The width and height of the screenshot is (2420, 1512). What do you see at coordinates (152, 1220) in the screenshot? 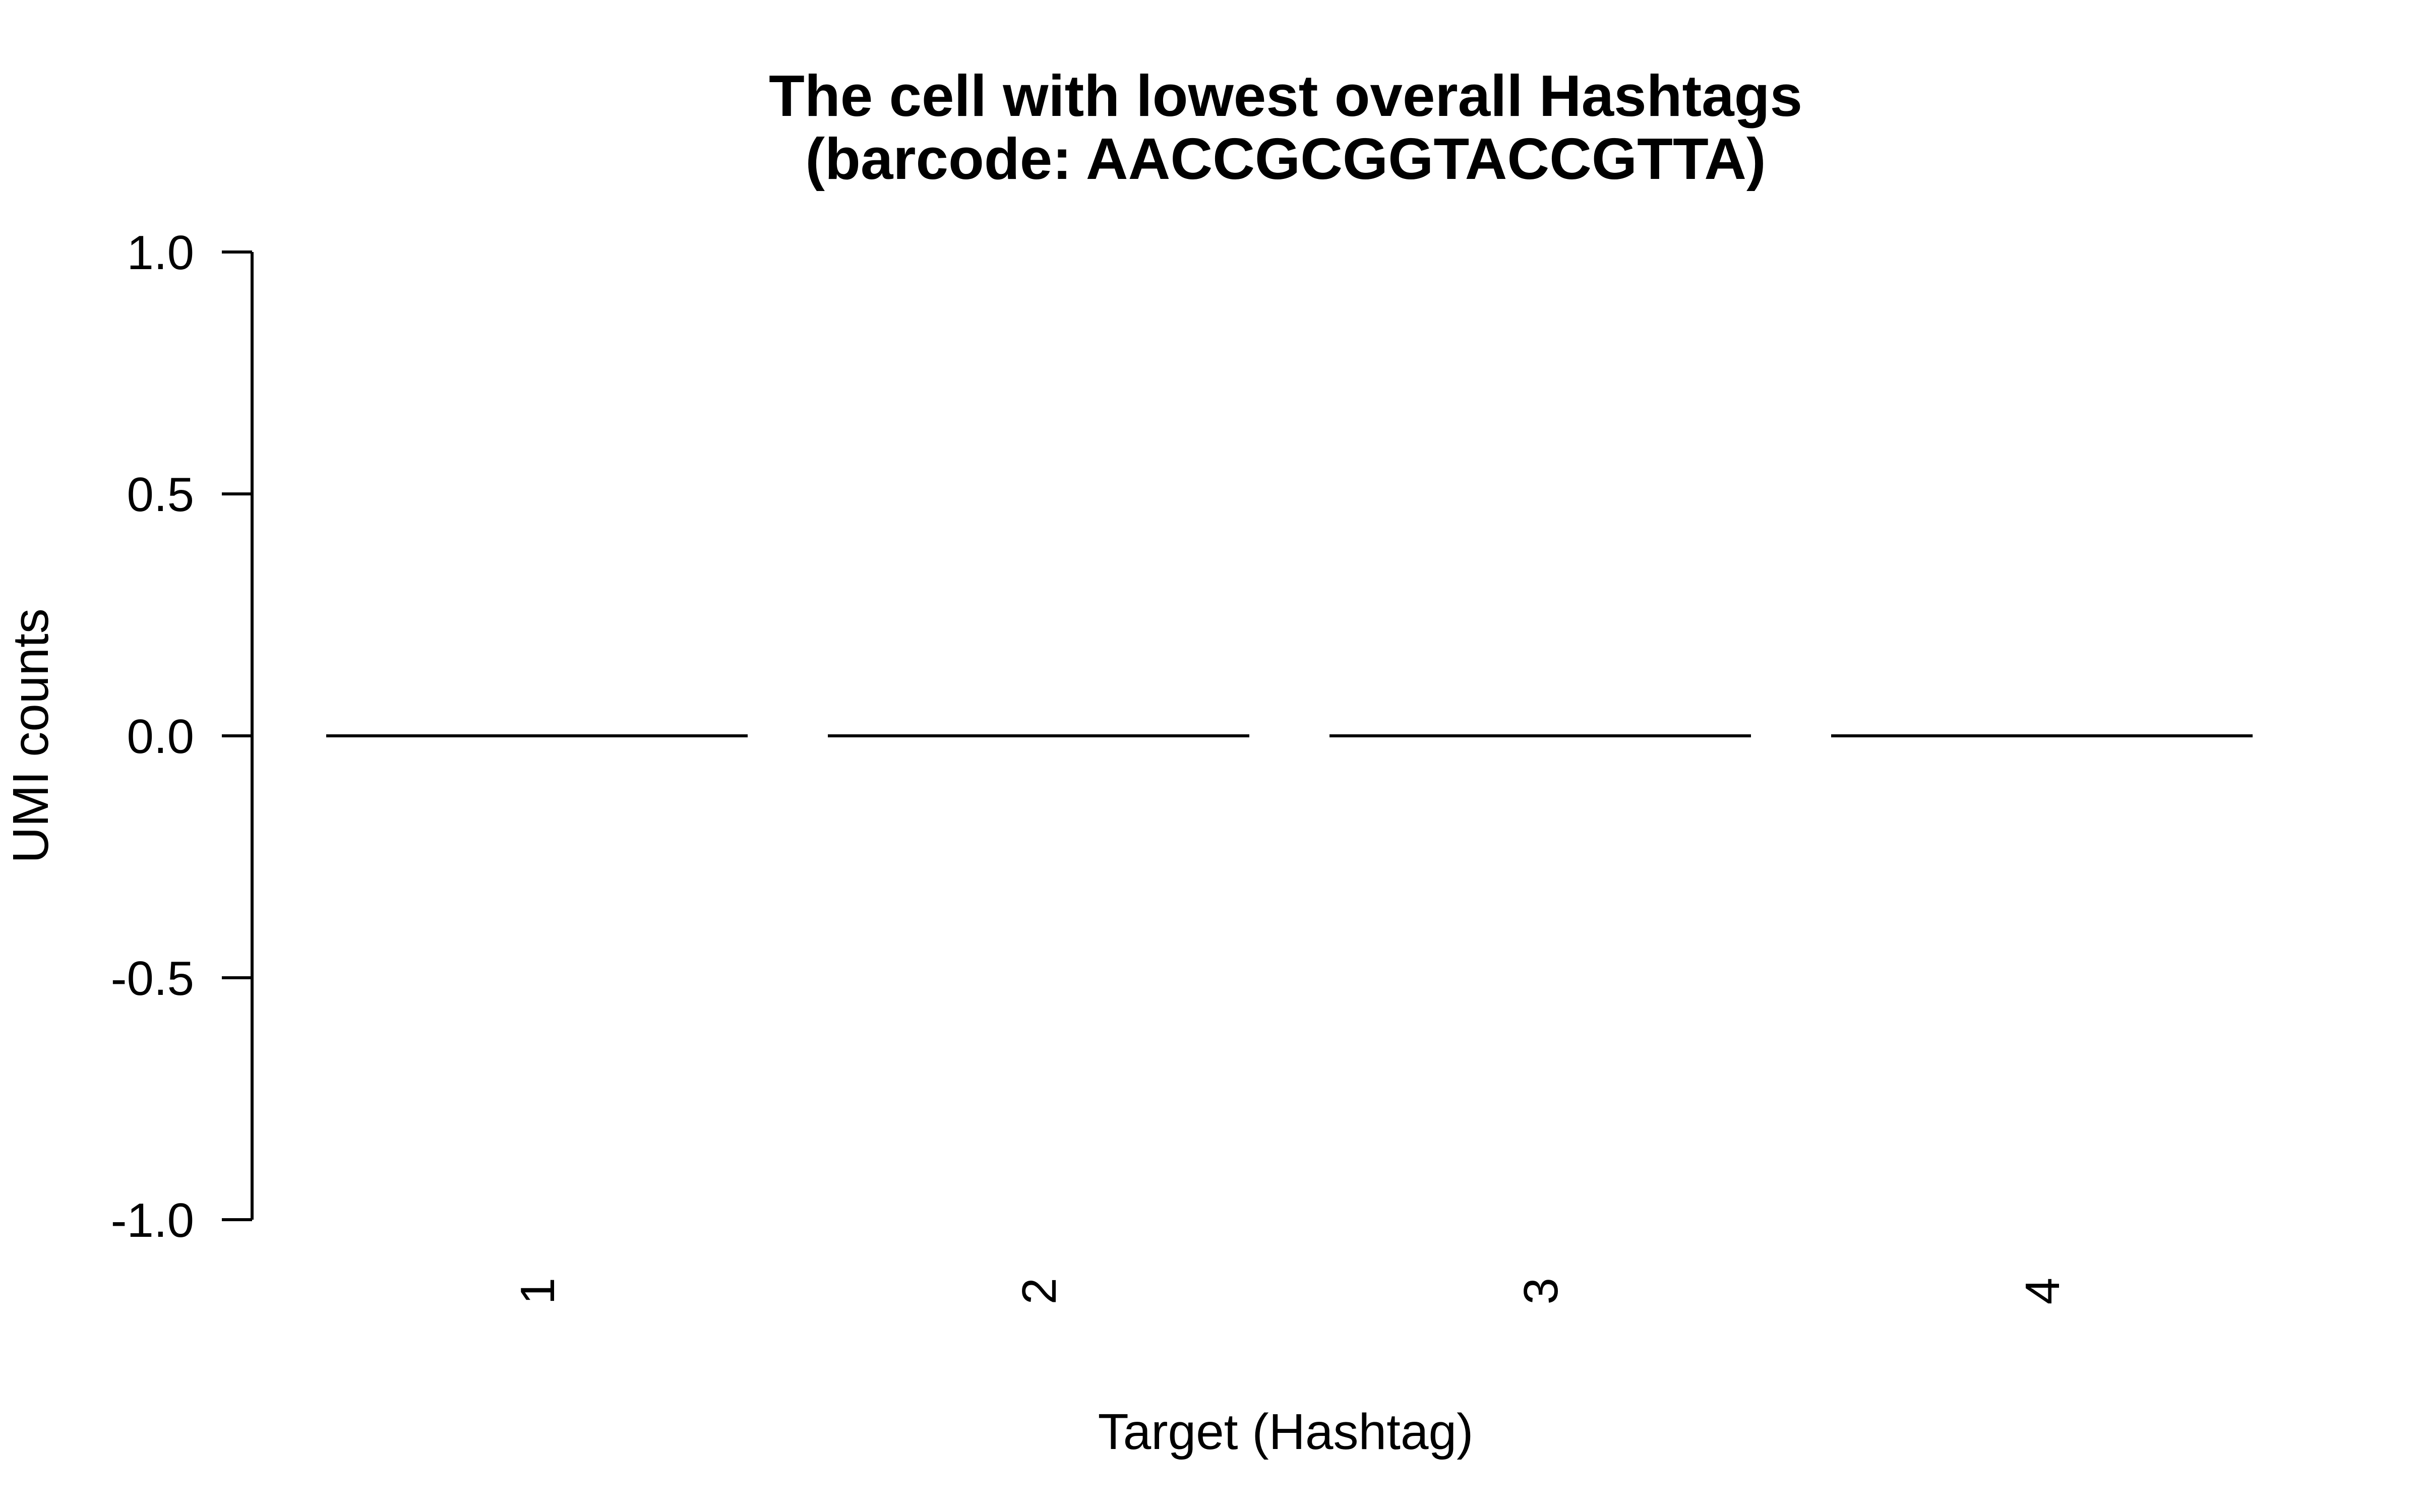
I see `y-axis-tick-label: -1.0` at bounding box center [152, 1220].